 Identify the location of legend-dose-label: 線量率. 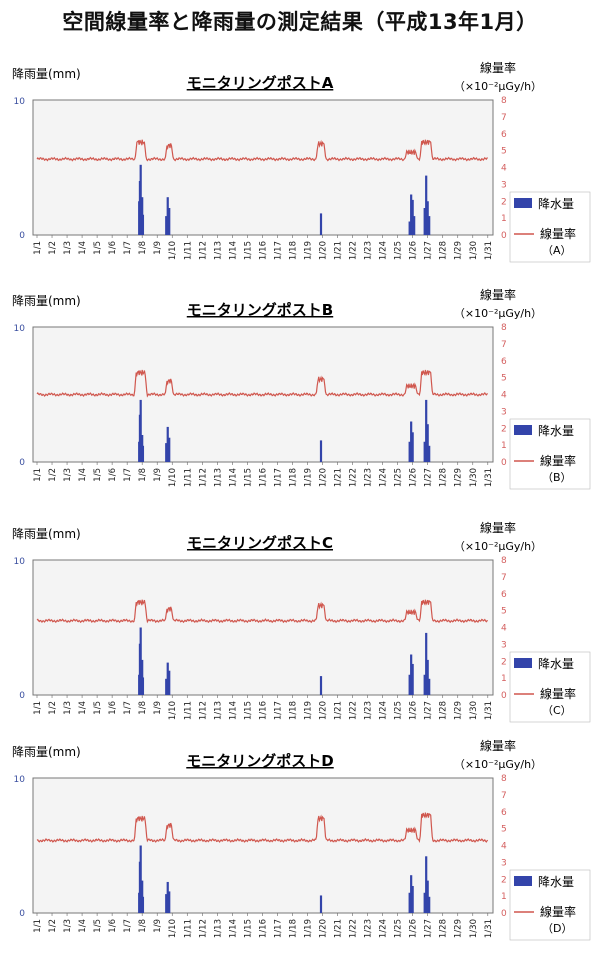
(558, 693).